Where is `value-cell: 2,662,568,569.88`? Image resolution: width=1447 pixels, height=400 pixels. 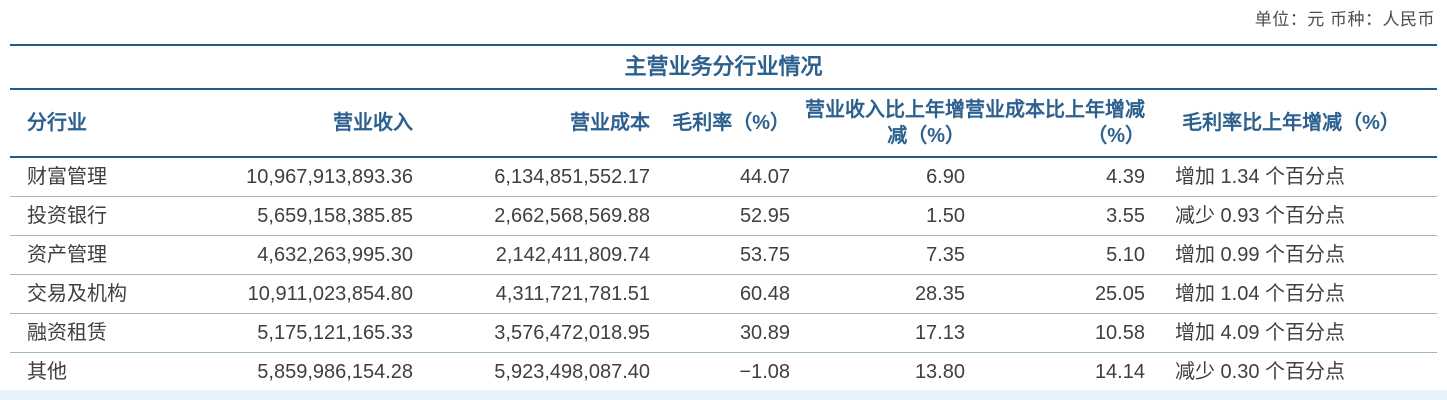
value-cell: 2,662,568,569.88 is located at coordinates (531, 216).